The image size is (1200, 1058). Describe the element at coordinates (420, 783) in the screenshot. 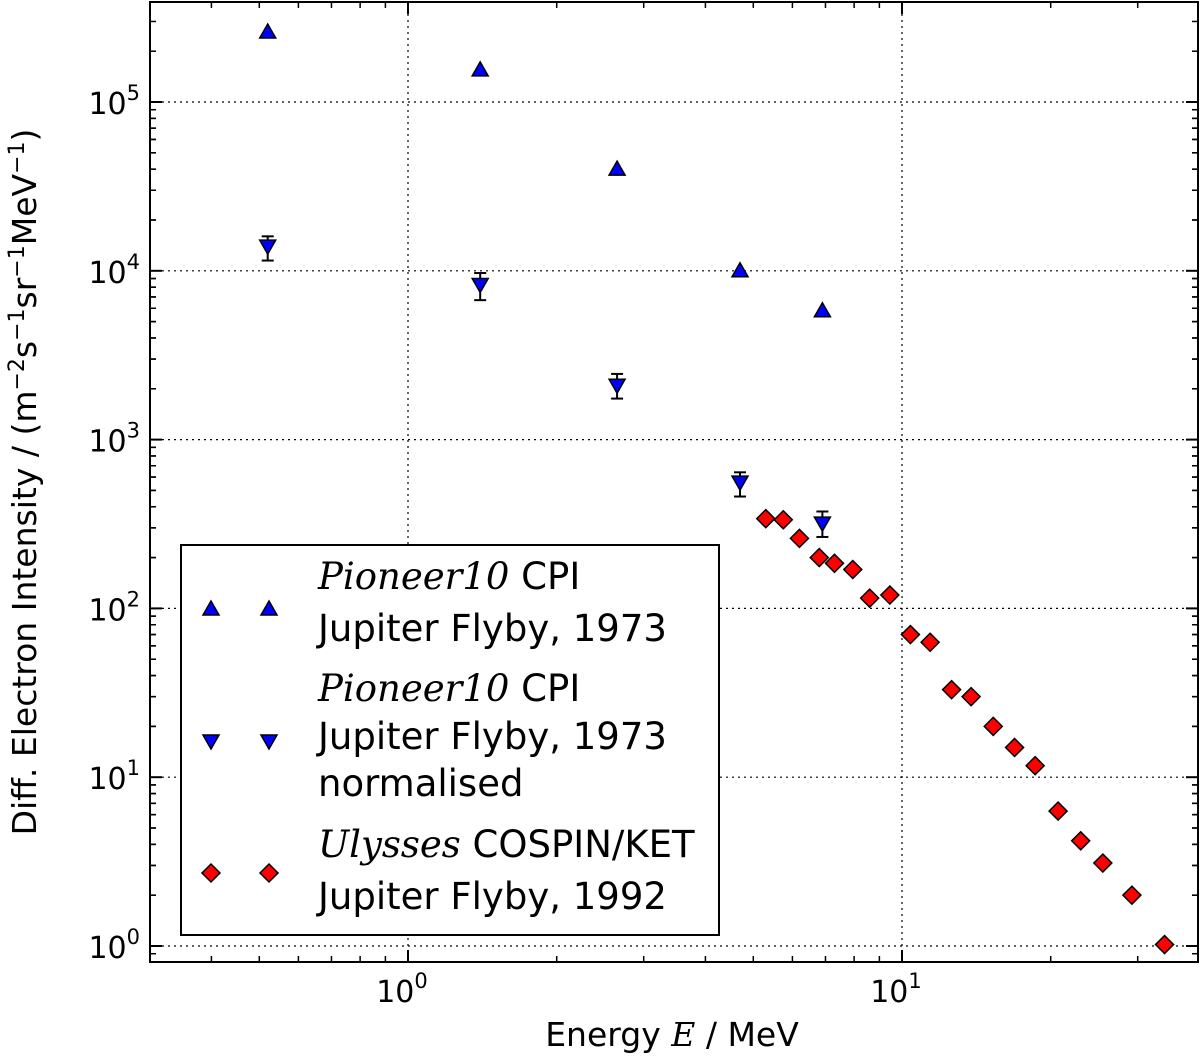

I see `legend-series-2-line-2: normalised` at that location.